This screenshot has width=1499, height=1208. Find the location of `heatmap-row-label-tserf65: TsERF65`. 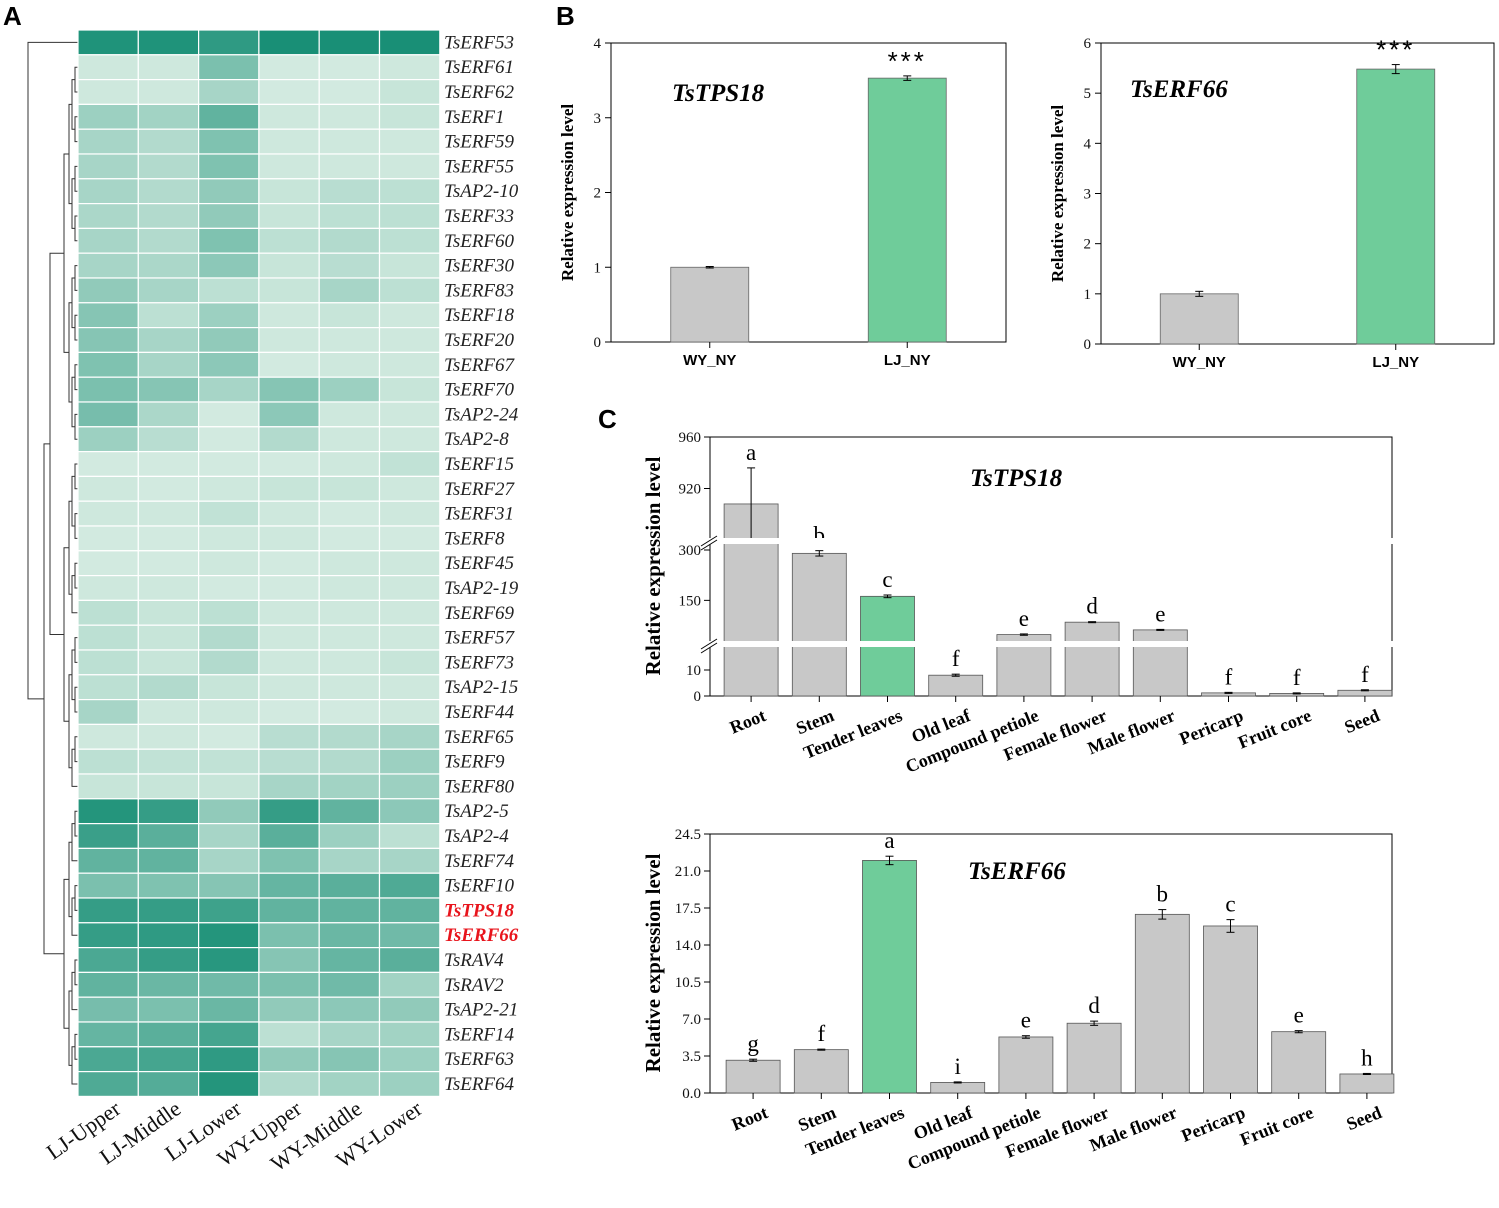

heatmap-row-label-tserf65: TsERF65 is located at coordinates (479, 737).